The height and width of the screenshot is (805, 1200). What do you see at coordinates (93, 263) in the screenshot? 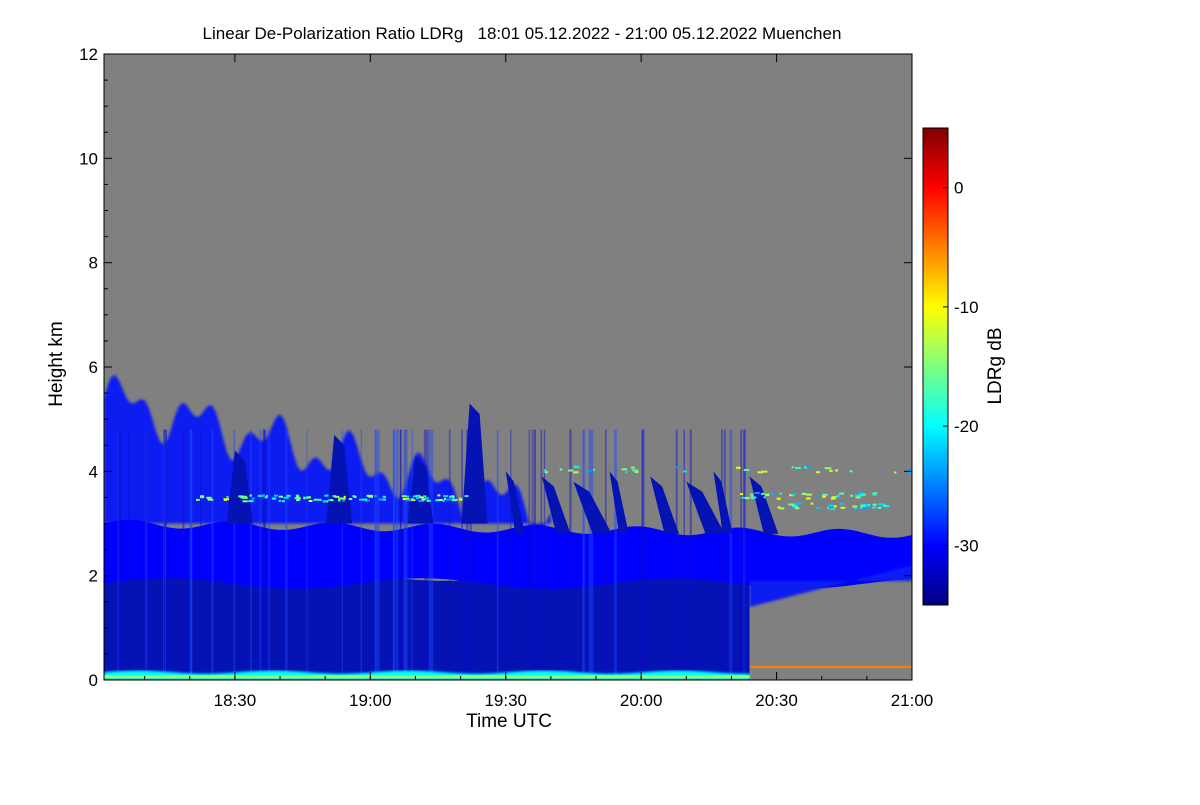
I see `y-tick-label: 8` at bounding box center [93, 263].